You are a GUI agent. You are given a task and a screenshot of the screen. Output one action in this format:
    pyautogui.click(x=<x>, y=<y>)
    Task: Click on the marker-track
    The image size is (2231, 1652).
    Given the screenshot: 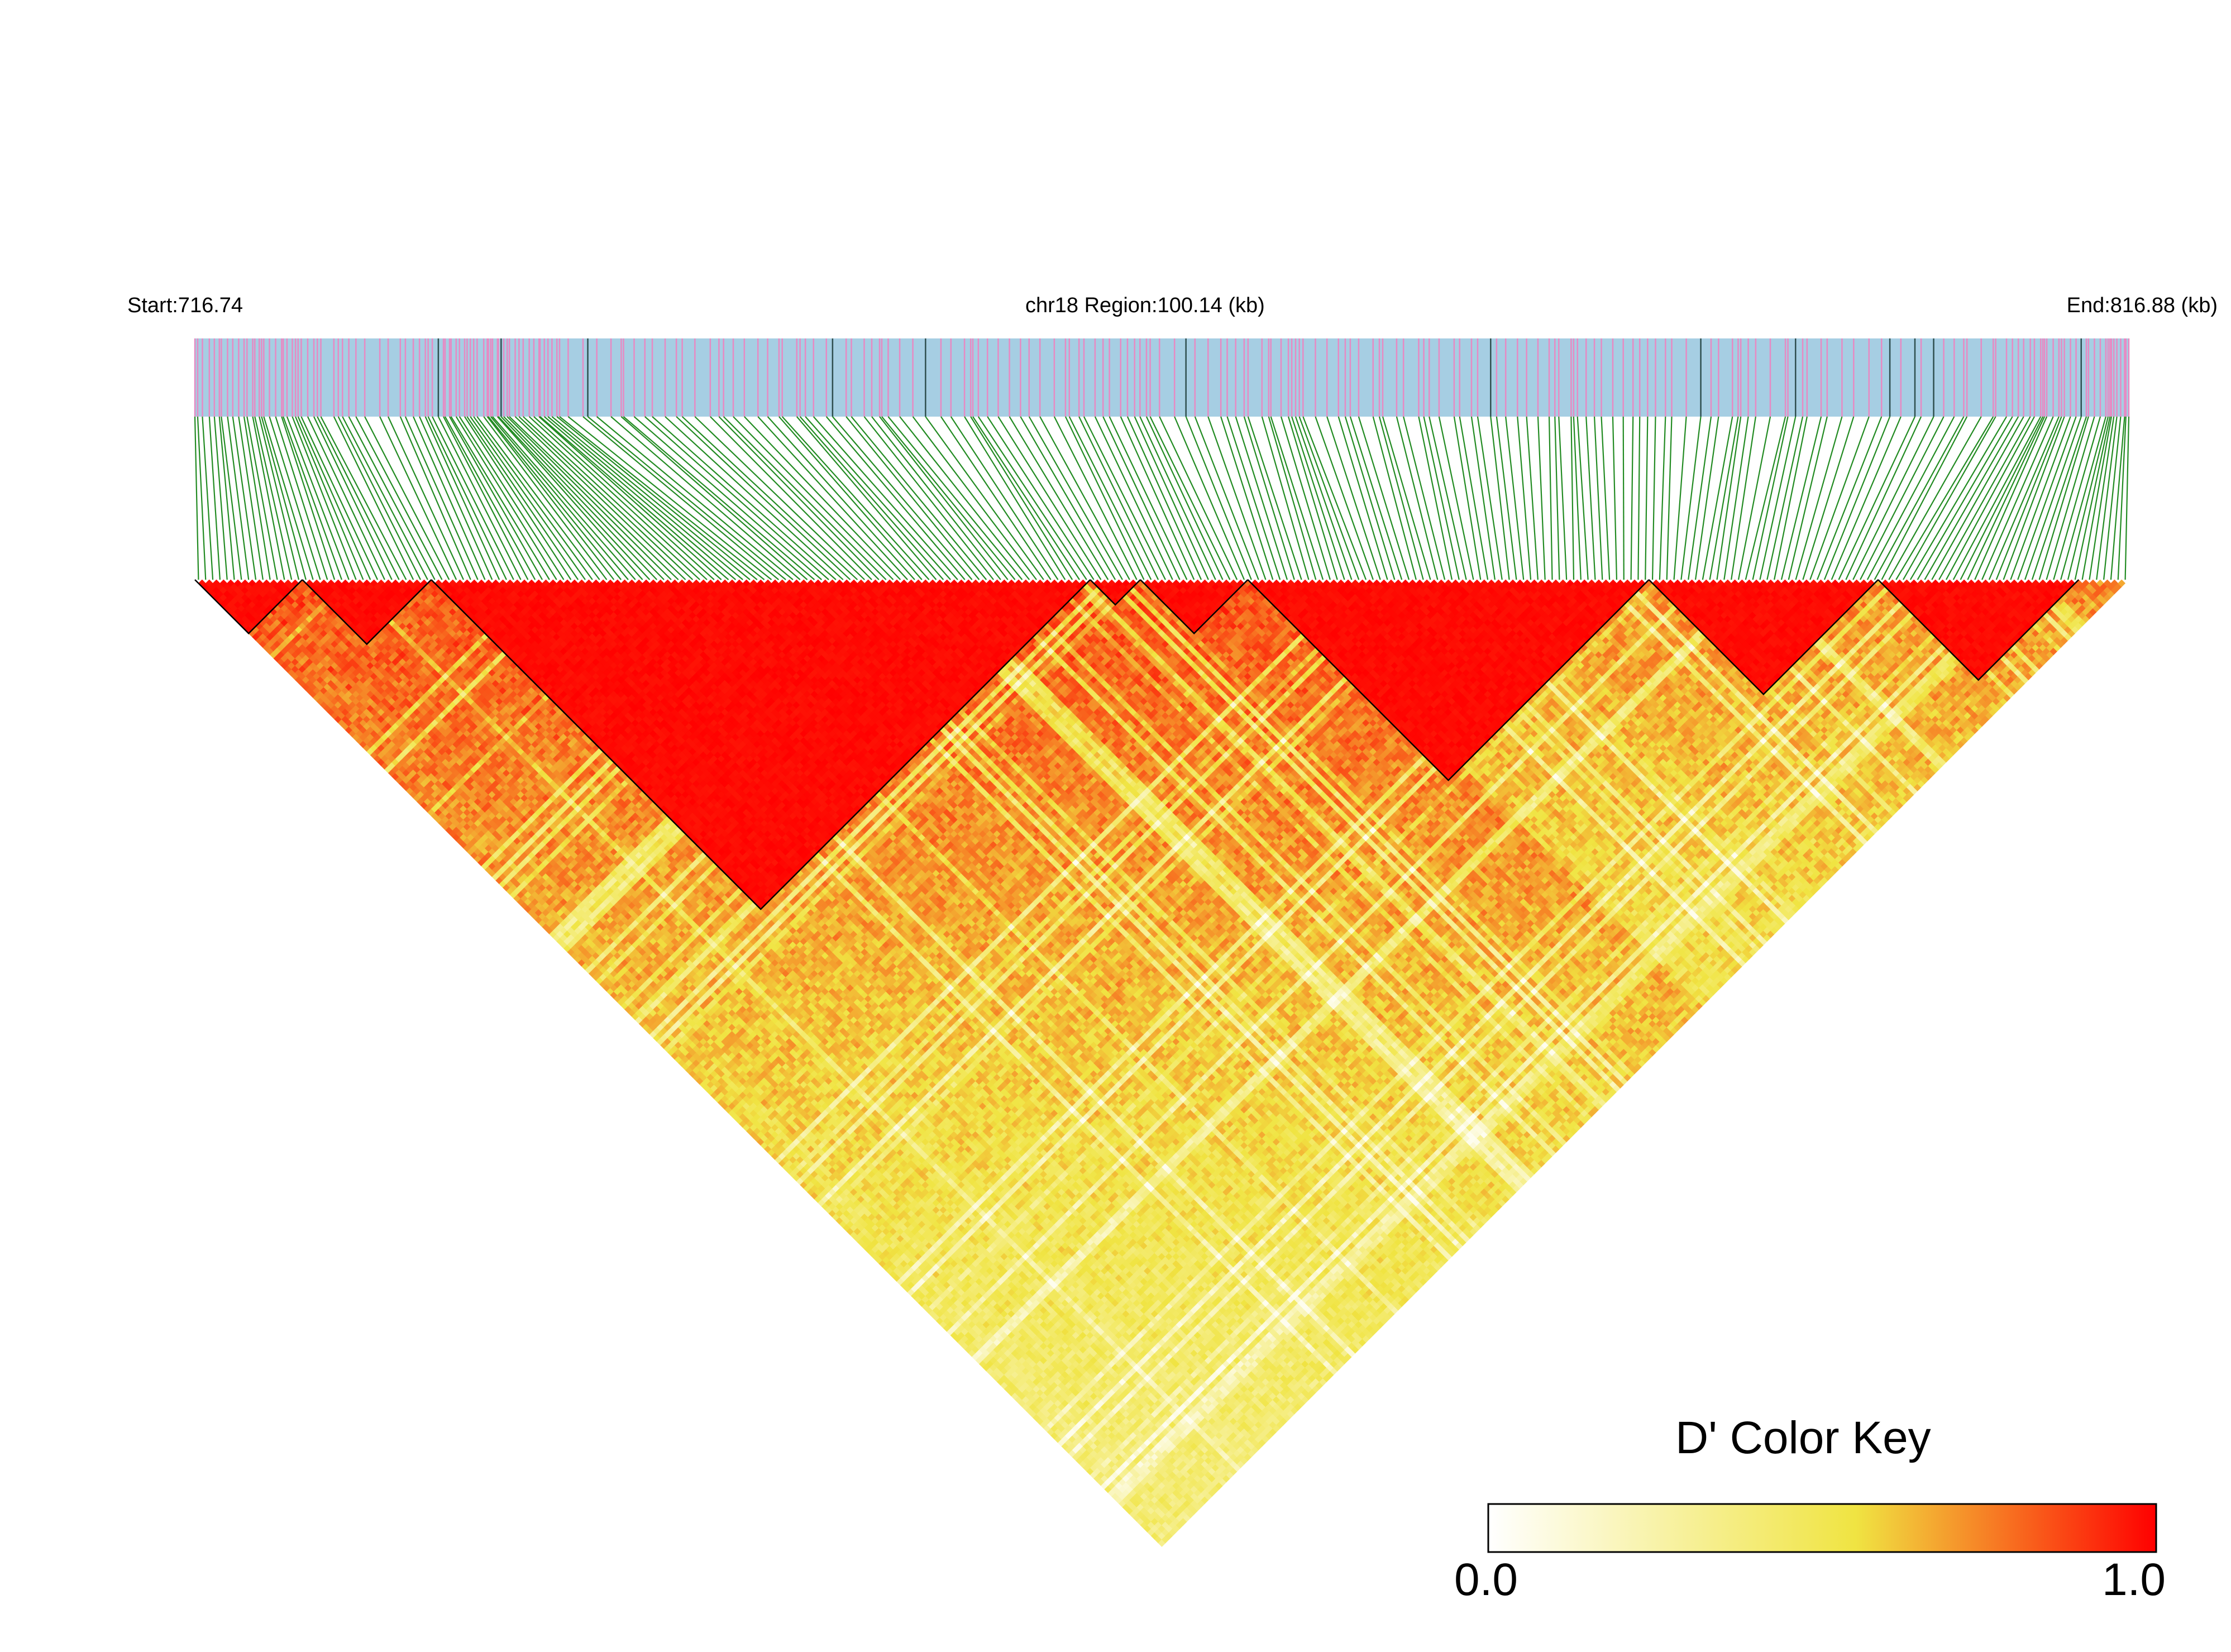 What is the action you would take?
    pyautogui.click(x=1162, y=377)
    